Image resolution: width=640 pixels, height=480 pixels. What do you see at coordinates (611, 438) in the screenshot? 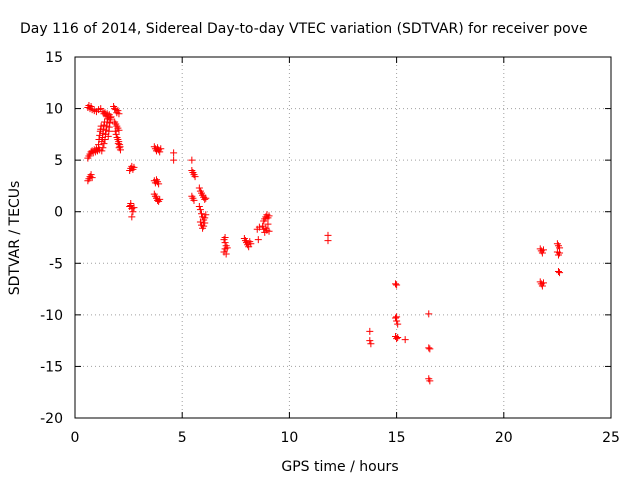
I see `x-tick-label: 25` at bounding box center [611, 438].